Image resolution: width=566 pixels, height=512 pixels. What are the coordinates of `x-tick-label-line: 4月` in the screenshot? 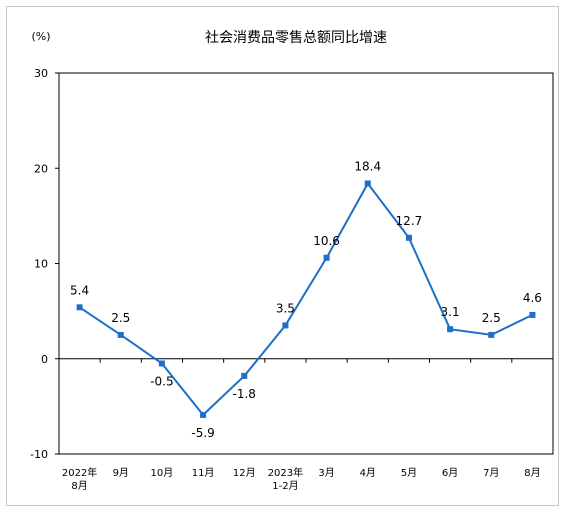 It's located at (368, 473).